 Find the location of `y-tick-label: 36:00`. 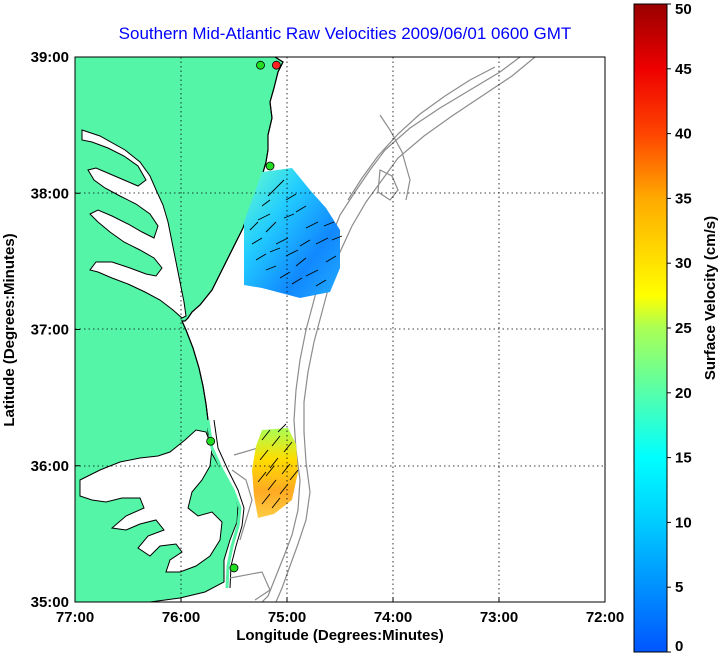

y-tick-label: 36:00 is located at coordinates (50, 466).